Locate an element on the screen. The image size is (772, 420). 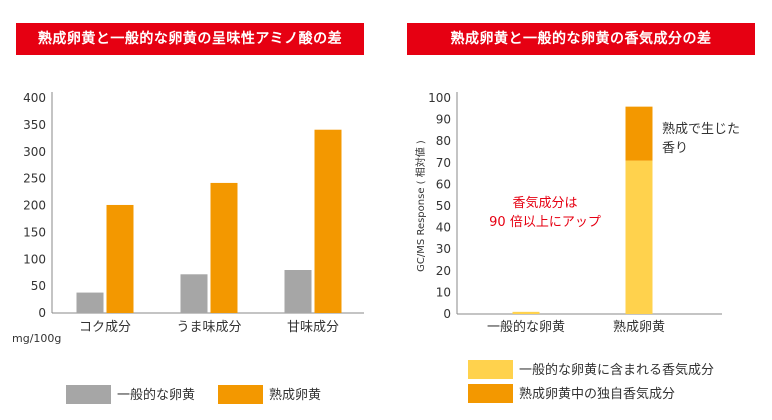
chart2-x-tick-label: 熟成卵黄 is located at coordinates (639, 327).